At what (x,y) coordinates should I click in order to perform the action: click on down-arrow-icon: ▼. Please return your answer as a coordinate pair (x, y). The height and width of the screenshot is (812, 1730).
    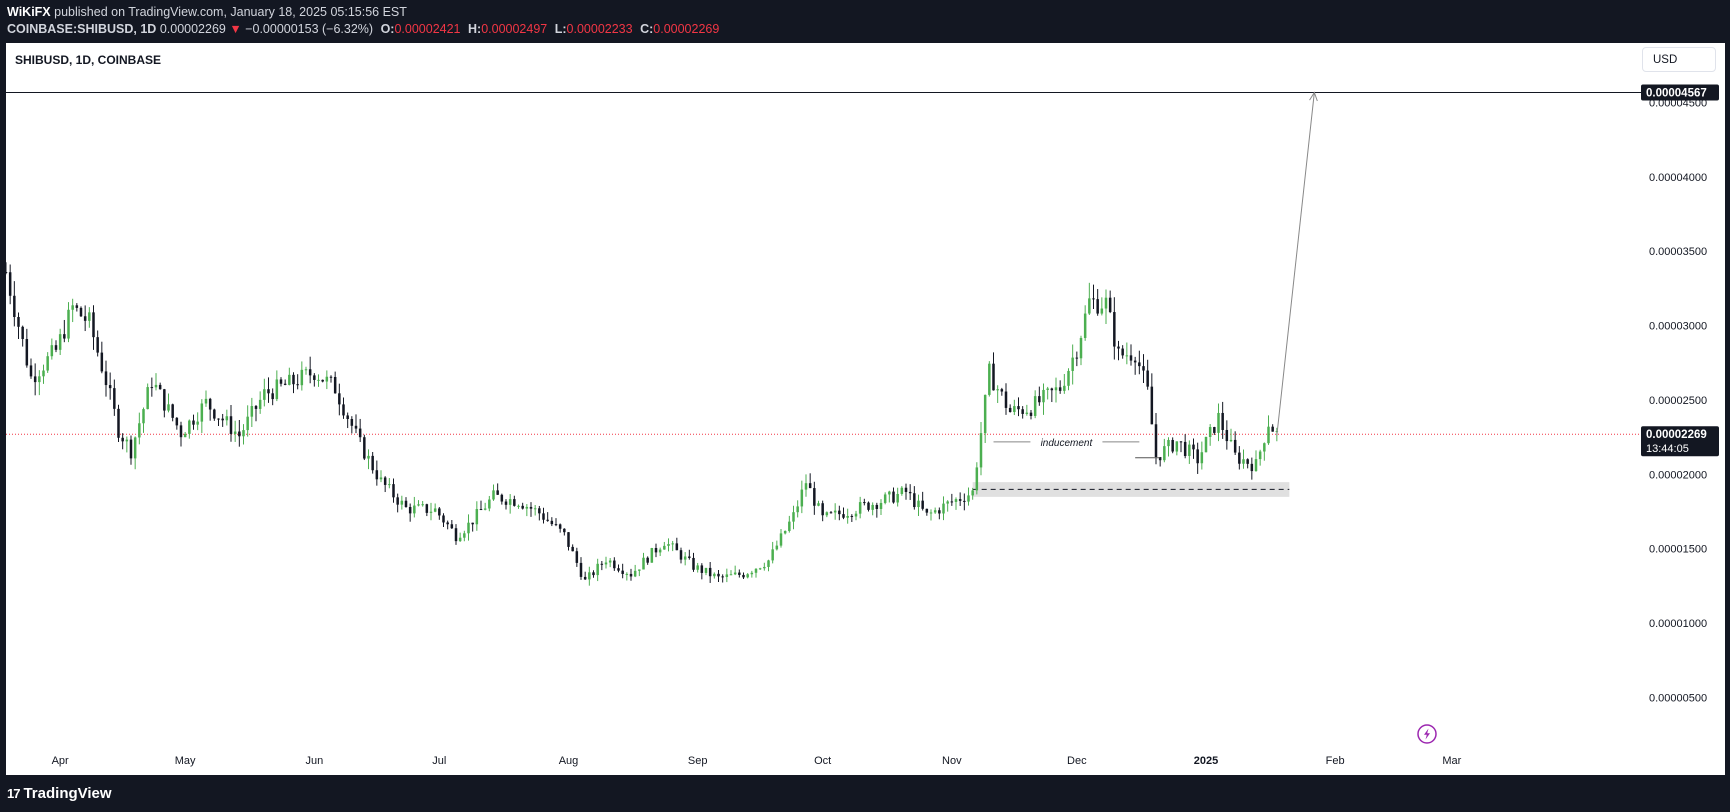
    Looking at the image, I should click on (235, 29).